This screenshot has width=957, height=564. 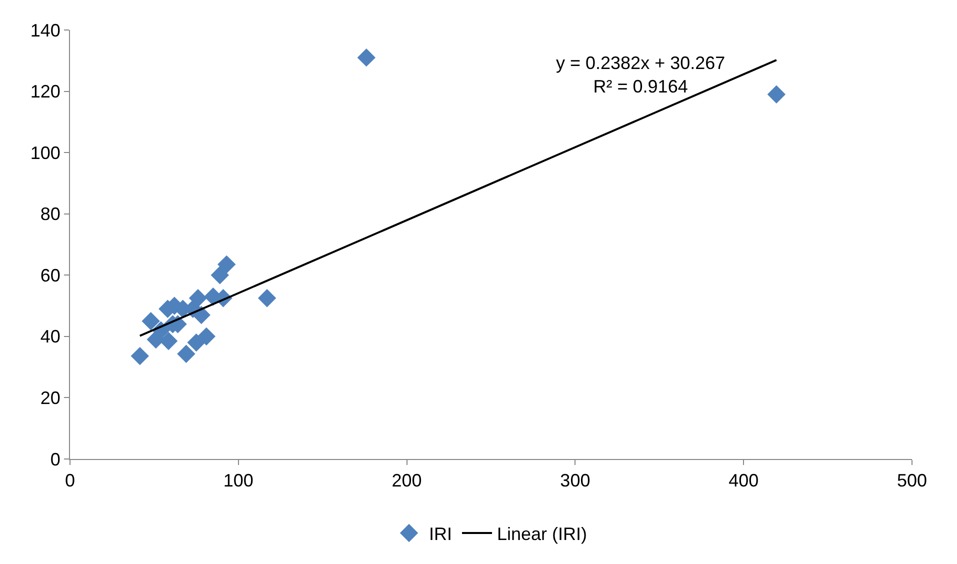 What do you see at coordinates (743, 480) in the screenshot?
I see `x-tick-label: 400` at bounding box center [743, 480].